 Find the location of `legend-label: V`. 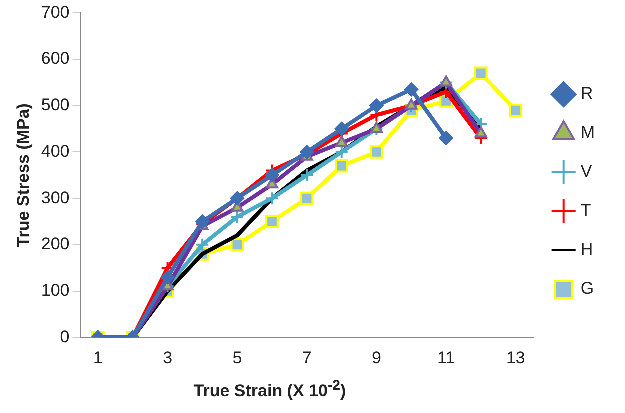

legend-label: V is located at coordinates (586, 172).